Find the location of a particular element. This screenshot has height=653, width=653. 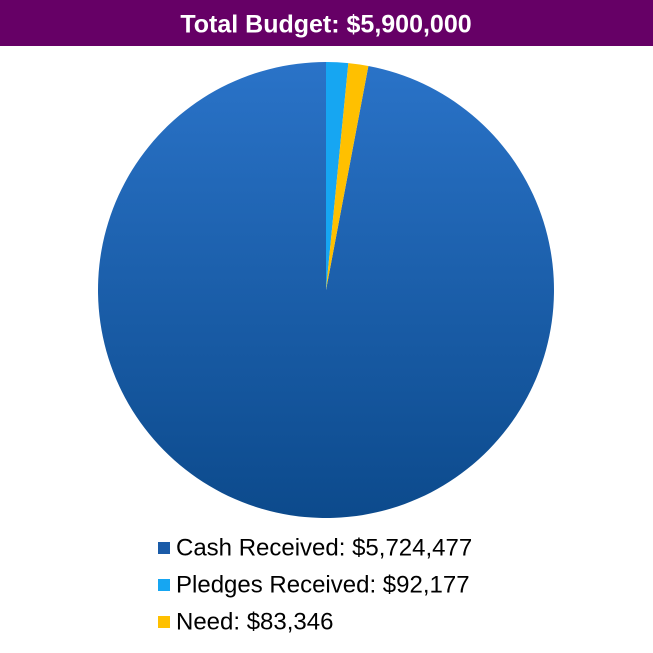

chart-title: Total Budget: $5,900,000 is located at coordinates (325, 25).